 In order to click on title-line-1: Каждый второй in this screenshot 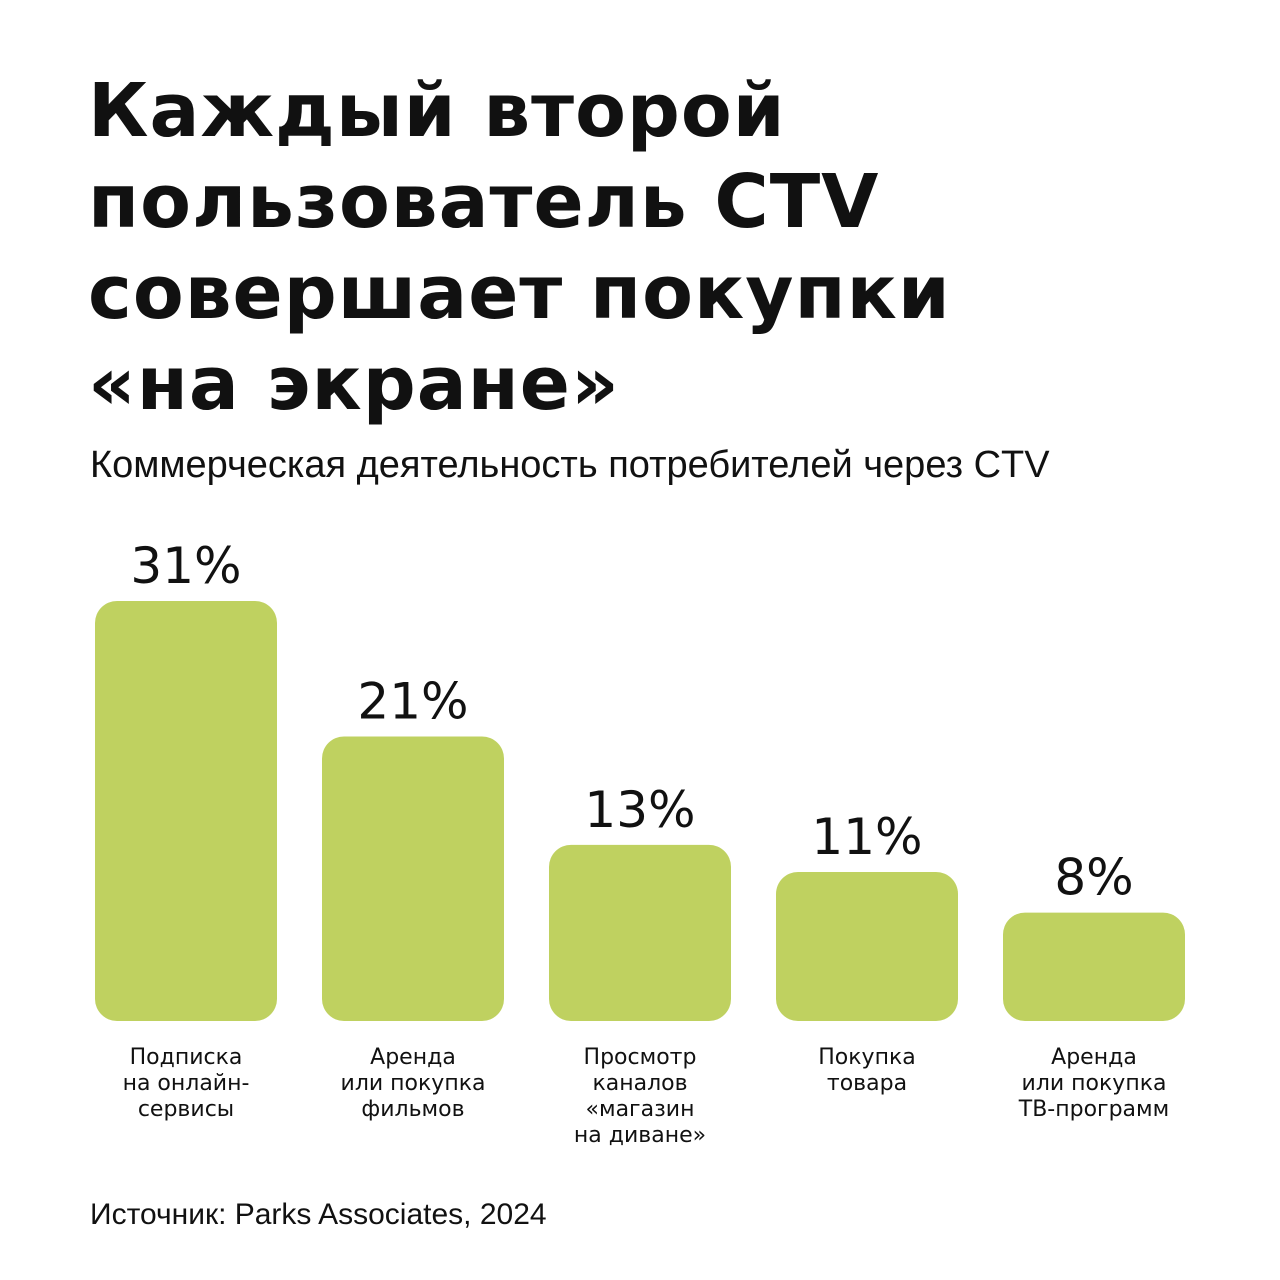, I will do `click(437, 111)`.